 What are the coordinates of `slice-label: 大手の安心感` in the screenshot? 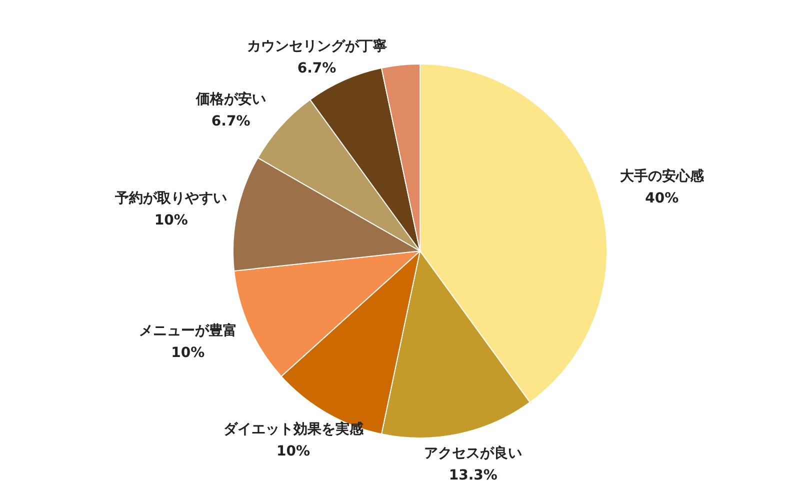 It's located at (662, 176).